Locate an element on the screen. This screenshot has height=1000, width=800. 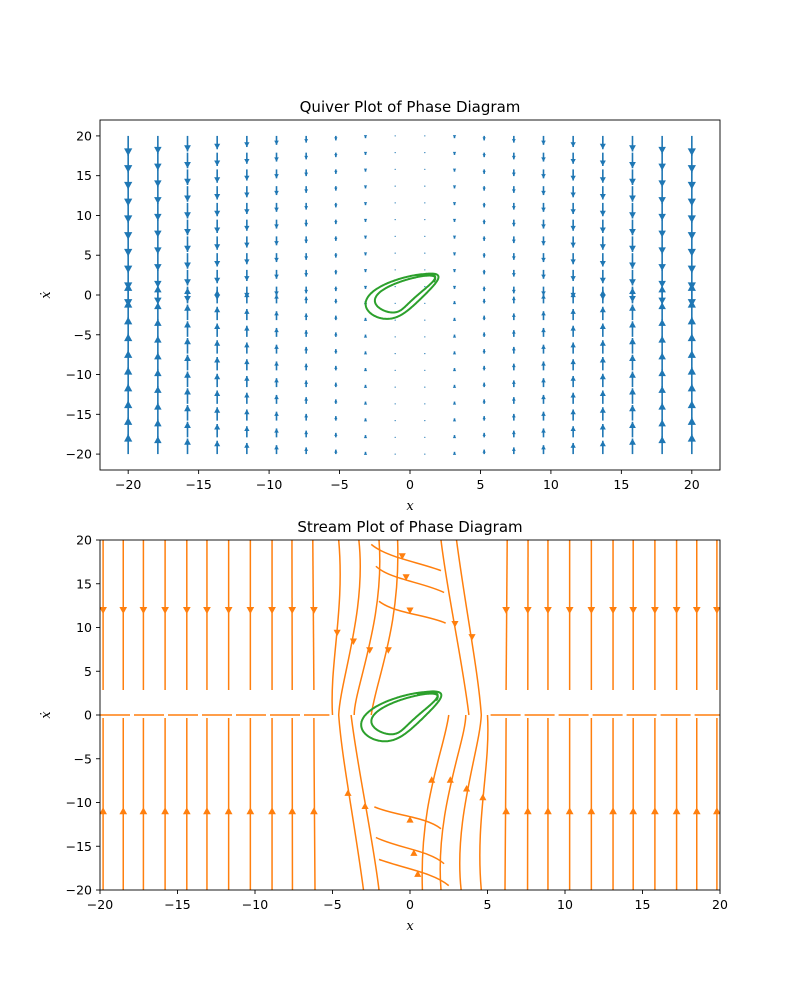
stream-y-axis-label: ẋ is located at coordinates (46, 715).